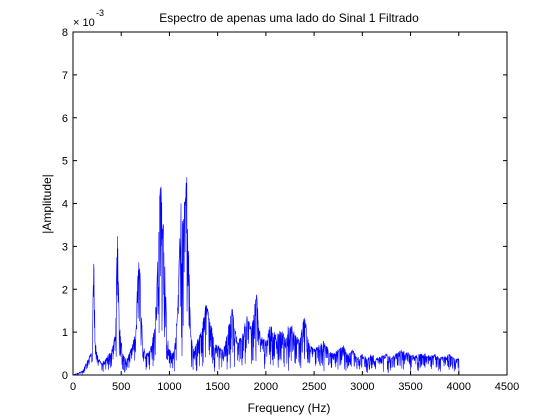 The image size is (560, 420). Describe the element at coordinates (65, 205) in the screenshot. I see `y-tick-label: 4` at that location.